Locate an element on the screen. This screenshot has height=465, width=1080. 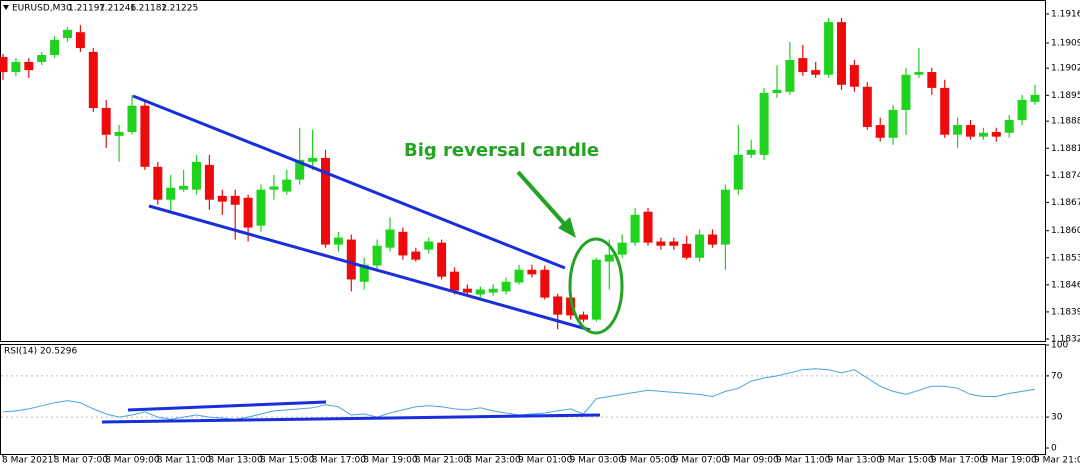
x-tick-label: 8 Mar 23:00 is located at coordinates (493, 460).